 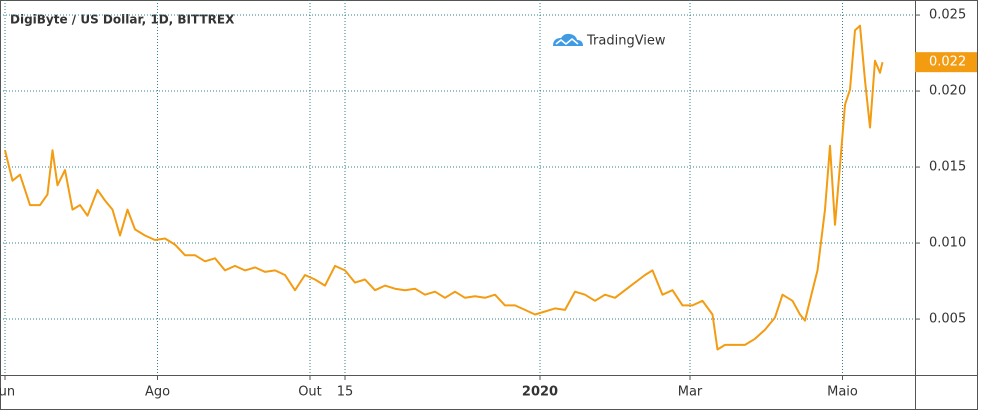 I want to click on last-value-label: 0.022, so click(x=947, y=62).